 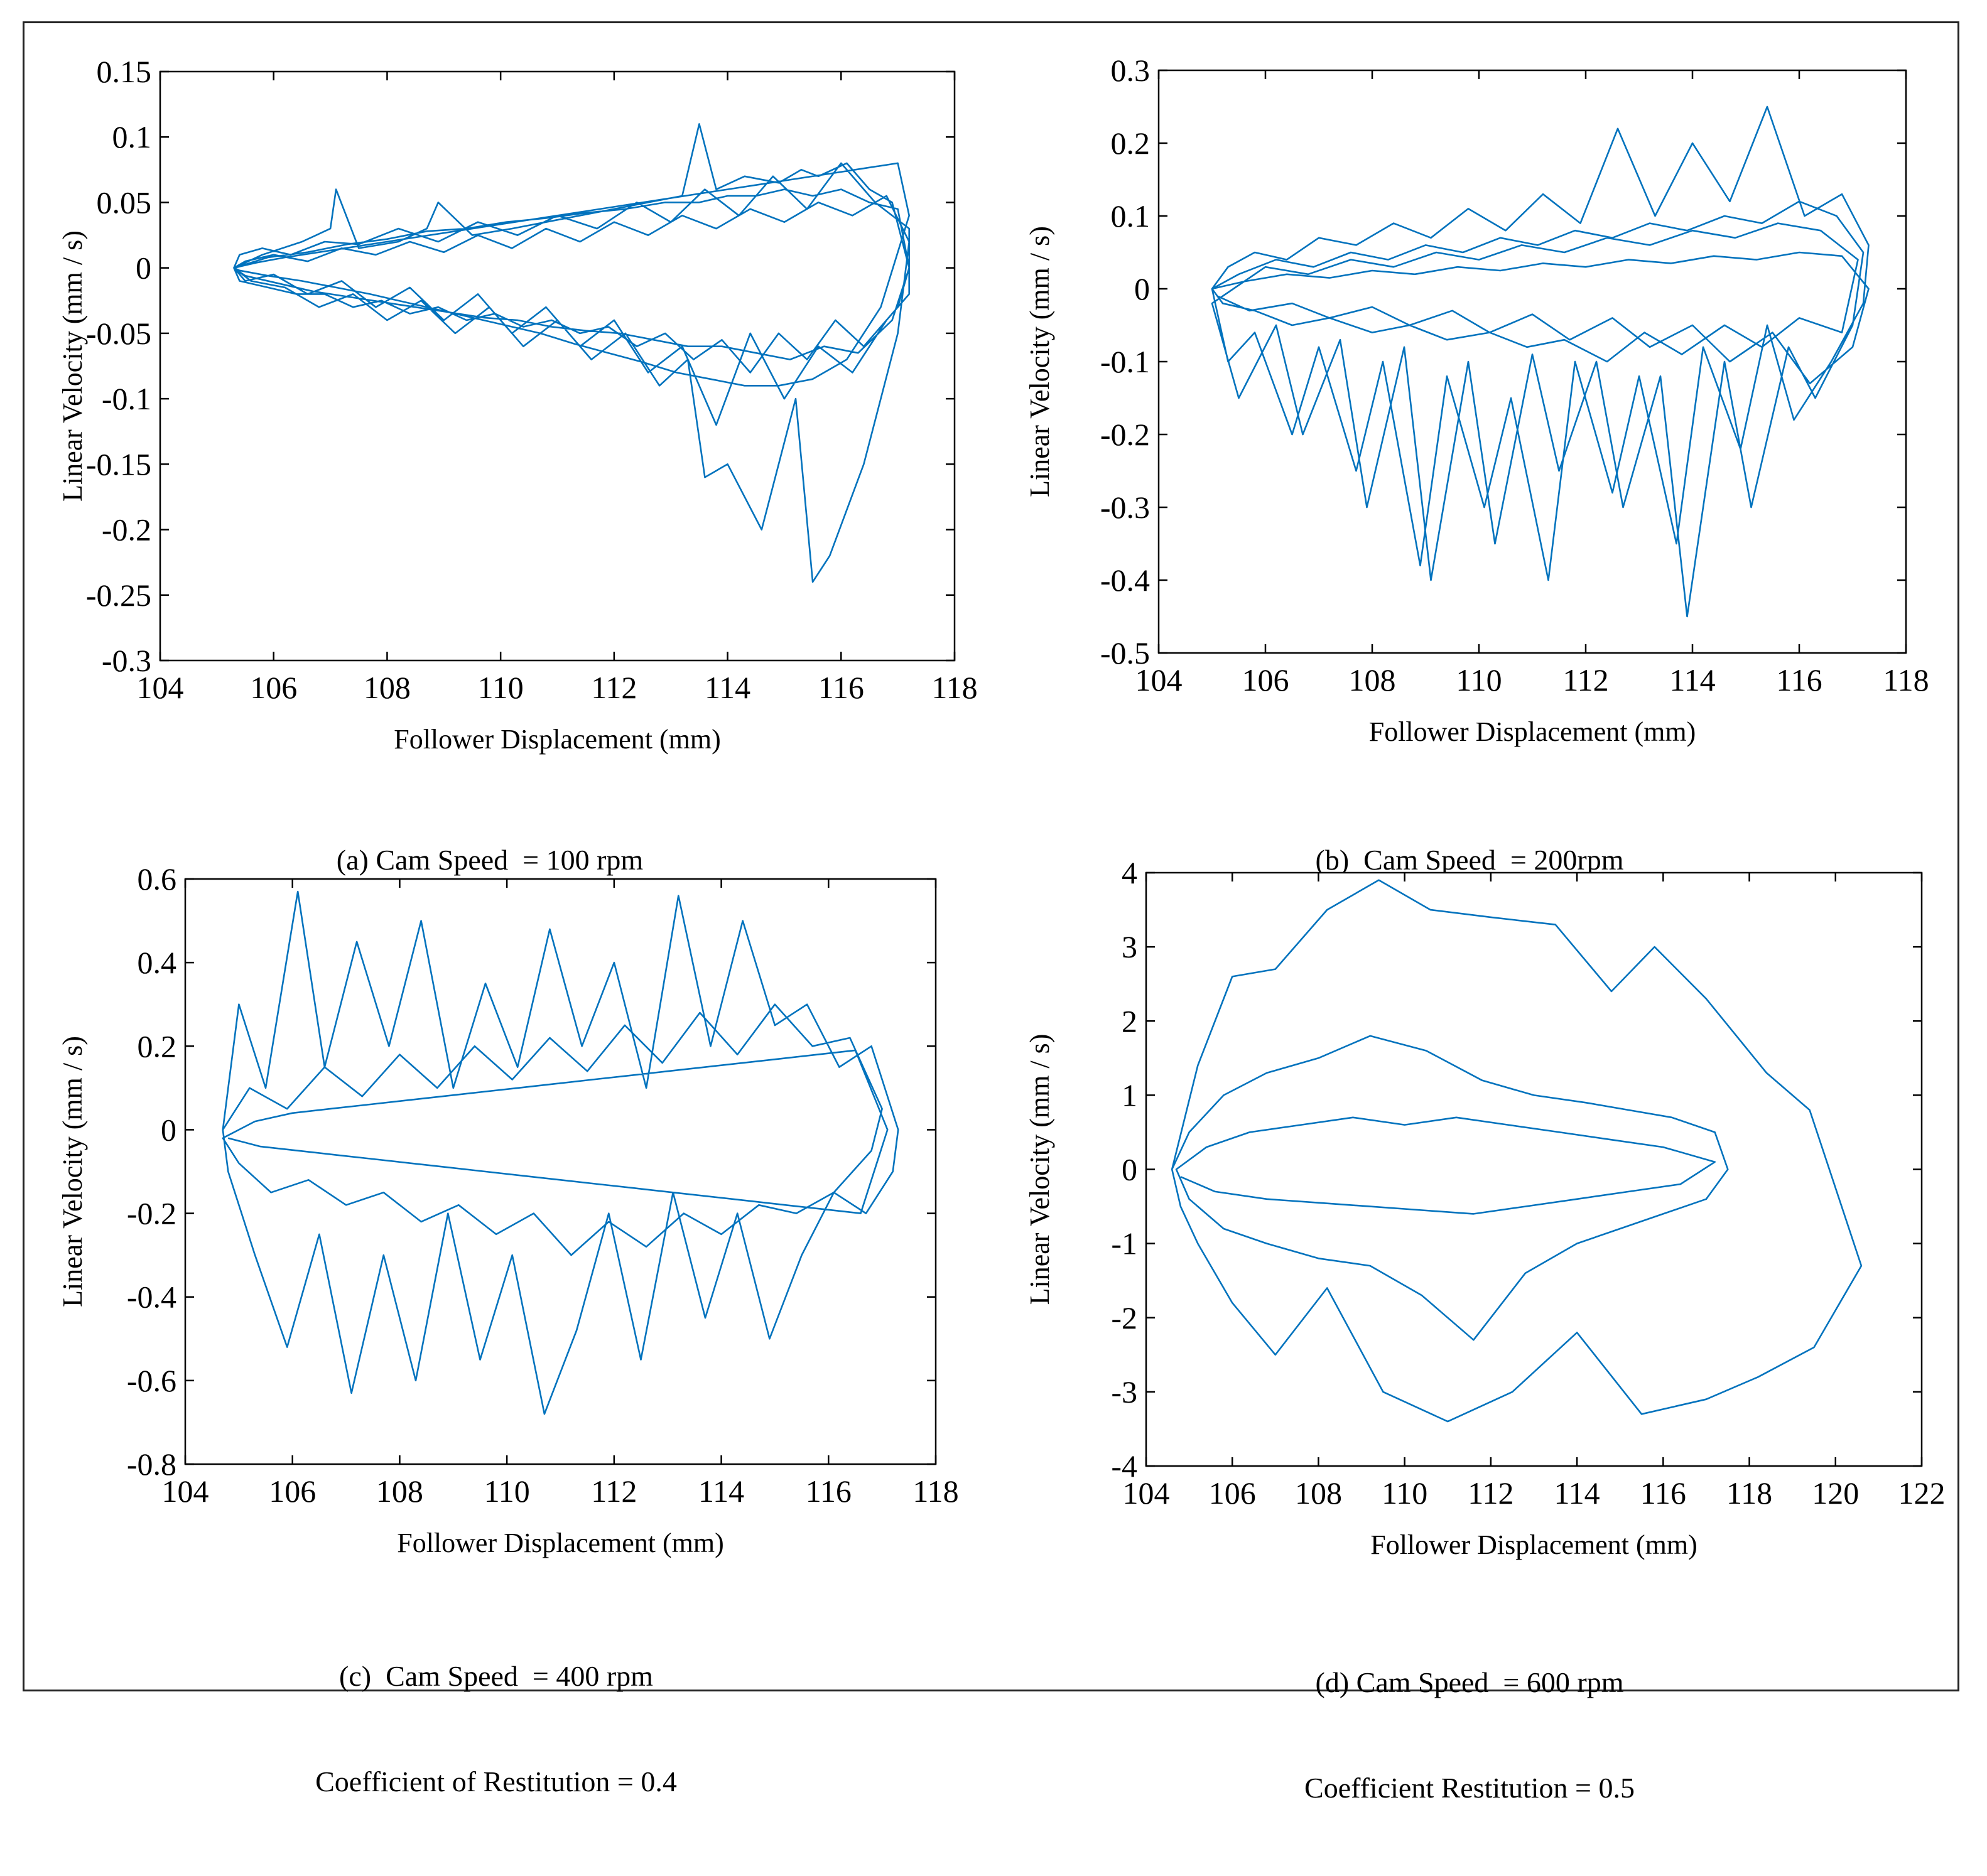 I want to click on y-tick-label-c-5: -0.4, so click(x=151, y=1298).